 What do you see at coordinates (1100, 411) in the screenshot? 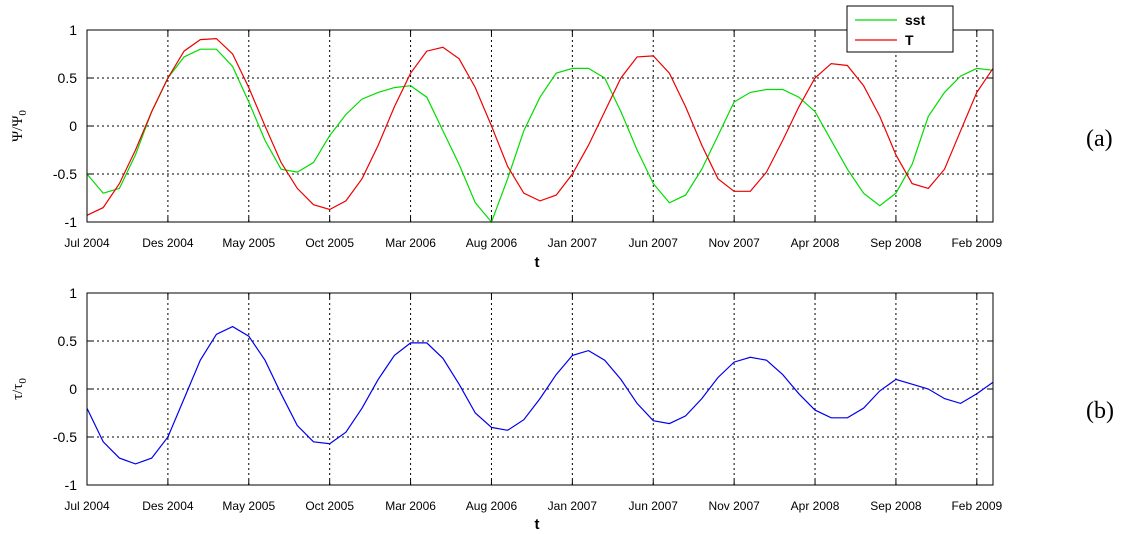
I see `panel-label-b: (b)` at bounding box center [1100, 411].